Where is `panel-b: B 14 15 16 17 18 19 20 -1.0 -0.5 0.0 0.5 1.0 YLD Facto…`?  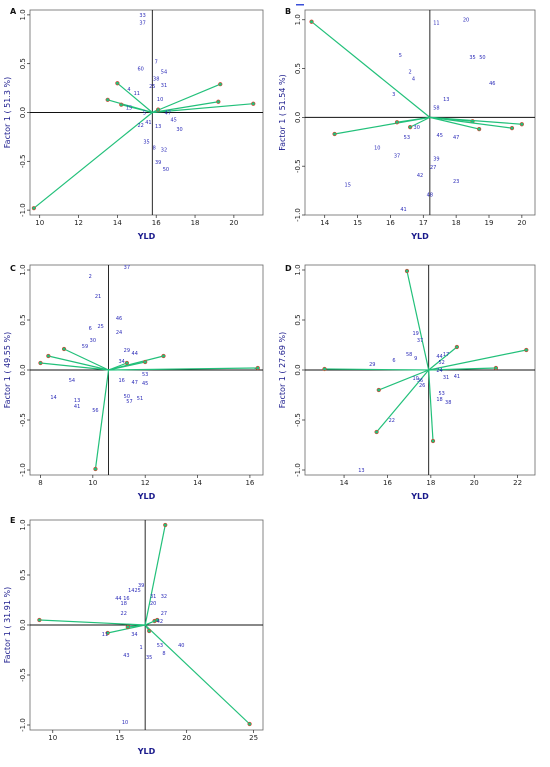 panel-b: B 14 15 16 17 18 19 20 -1.0 -0.5 0.0 0.5 1.0 YLD Facto… is located at coordinates (407, 124).